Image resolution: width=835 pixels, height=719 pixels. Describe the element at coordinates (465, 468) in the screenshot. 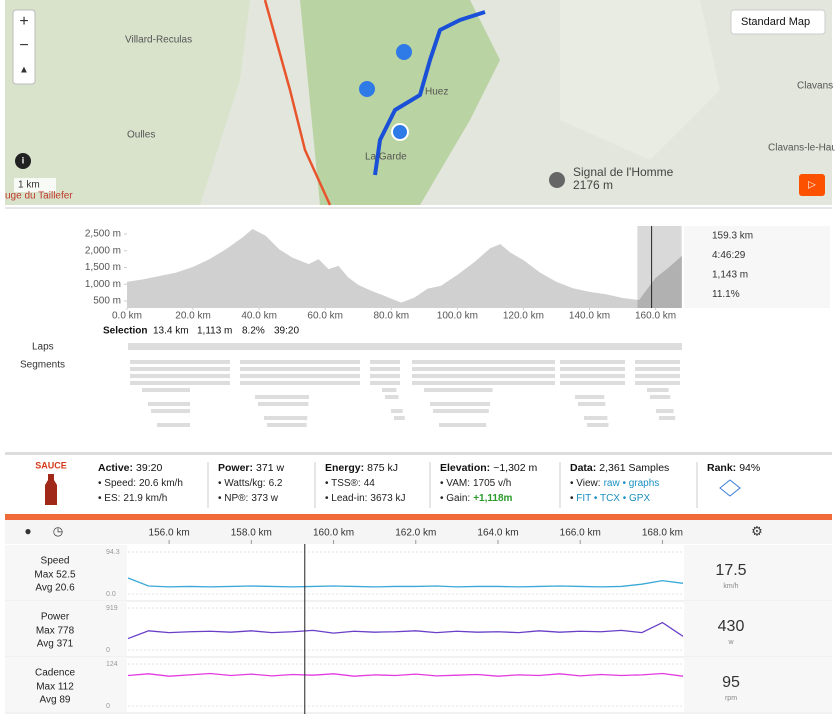

I see `stat-label: Elevation:` at that location.